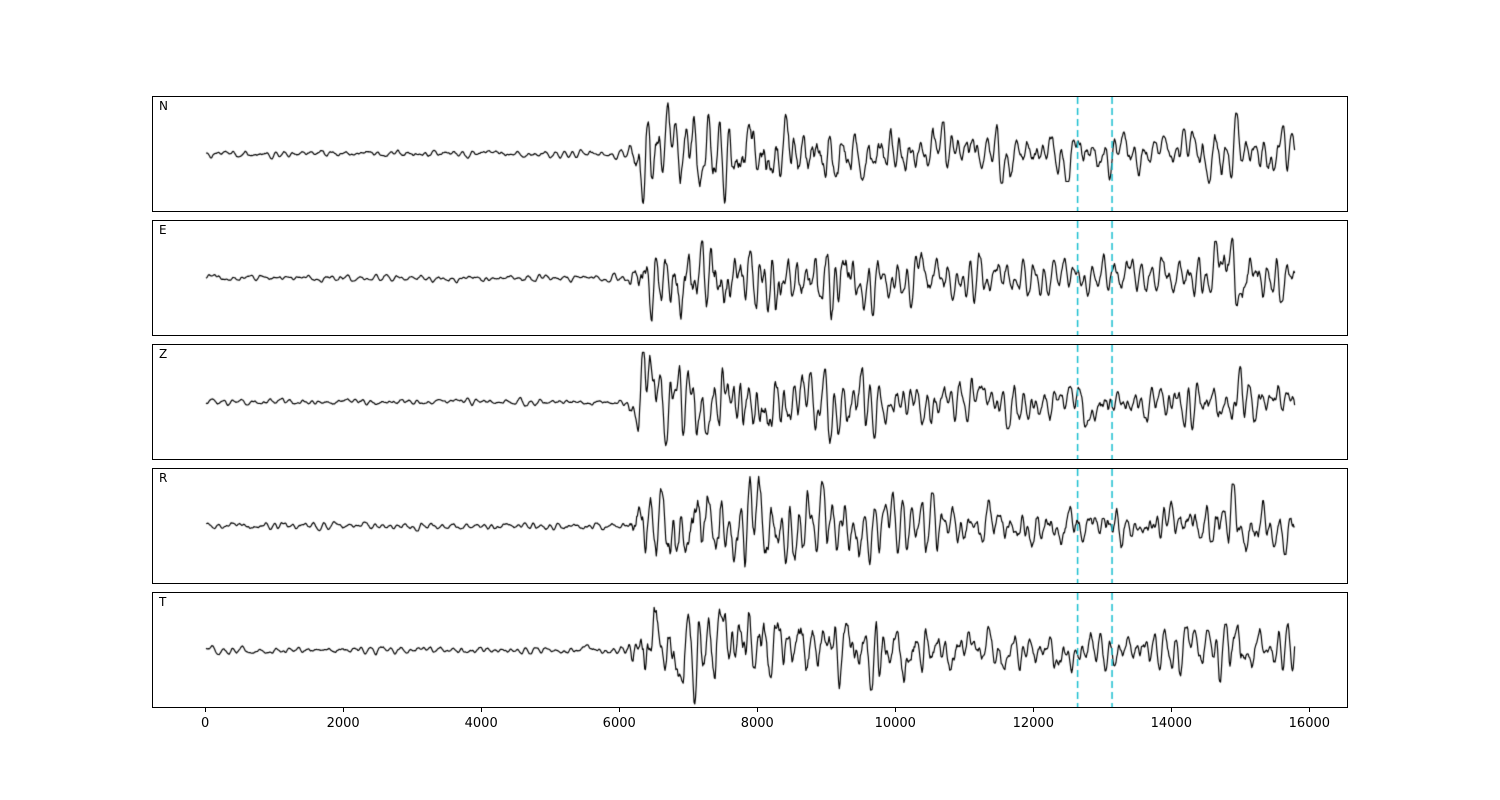 This screenshot has height=800, width=1500. I want to click on waveform-panel-e: E, so click(750, 278).